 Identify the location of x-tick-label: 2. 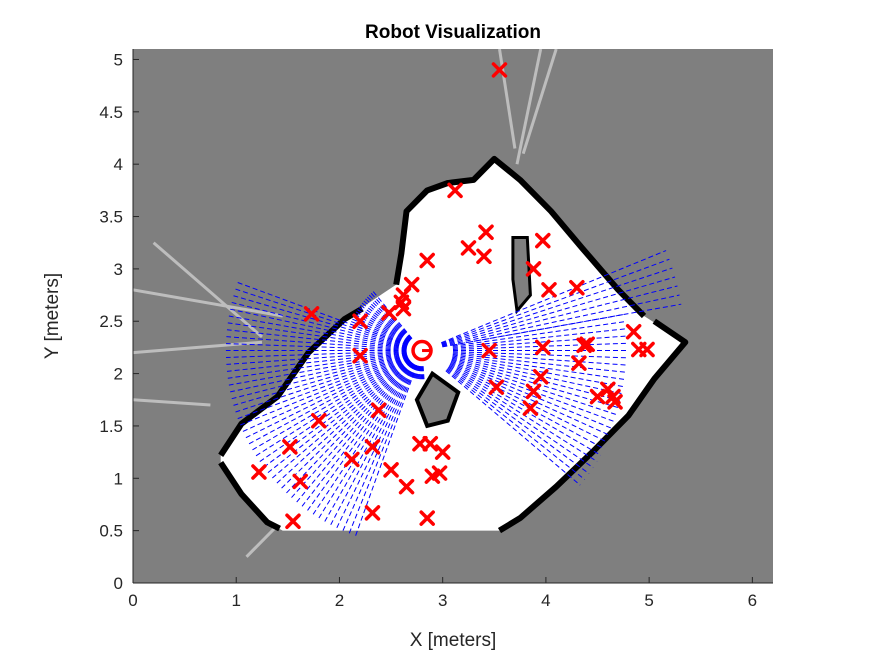
(339, 600).